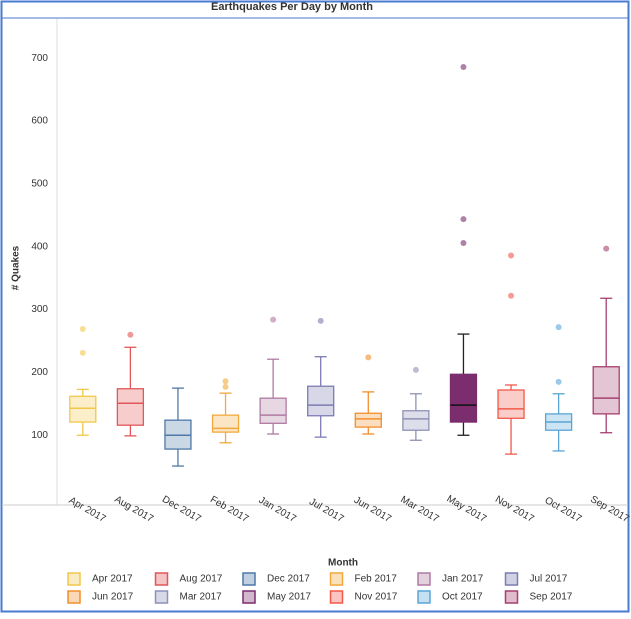 This screenshot has width=631, height=619. What do you see at coordinates (39, 372) in the screenshot?
I see `y-tick-label: 200` at bounding box center [39, 372].